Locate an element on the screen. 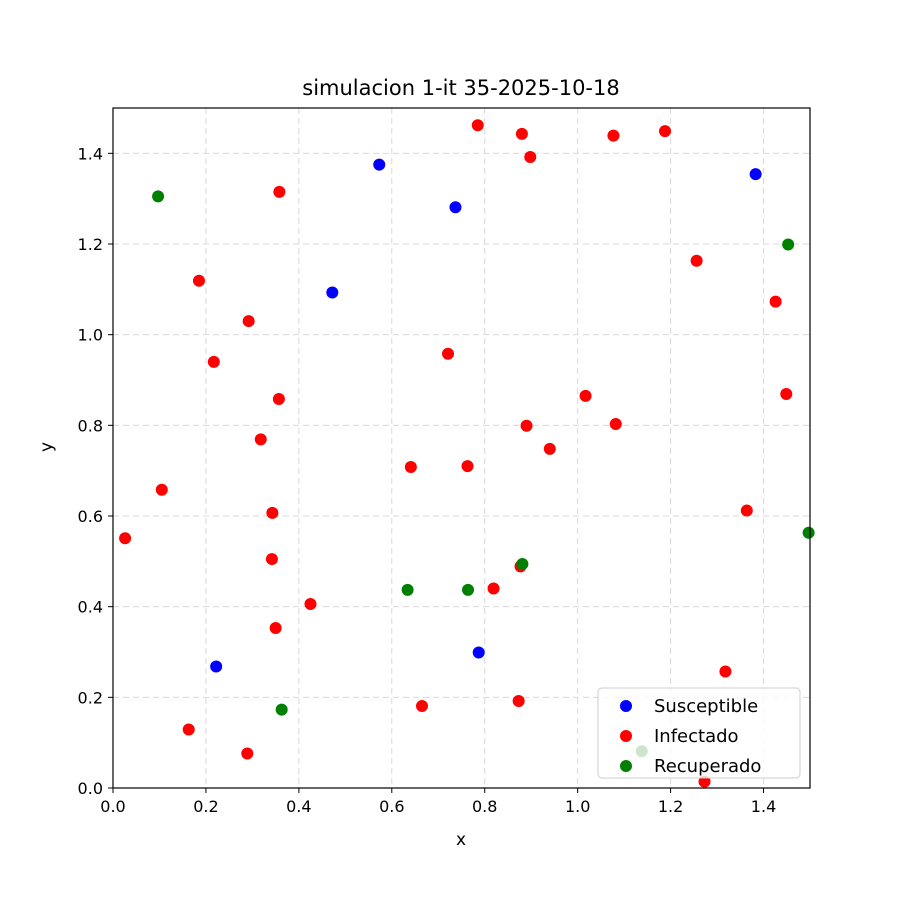 This screenshot has height=900, width=900. legend-label-recuperado: Recuperado is located at coordinates (707, 766).